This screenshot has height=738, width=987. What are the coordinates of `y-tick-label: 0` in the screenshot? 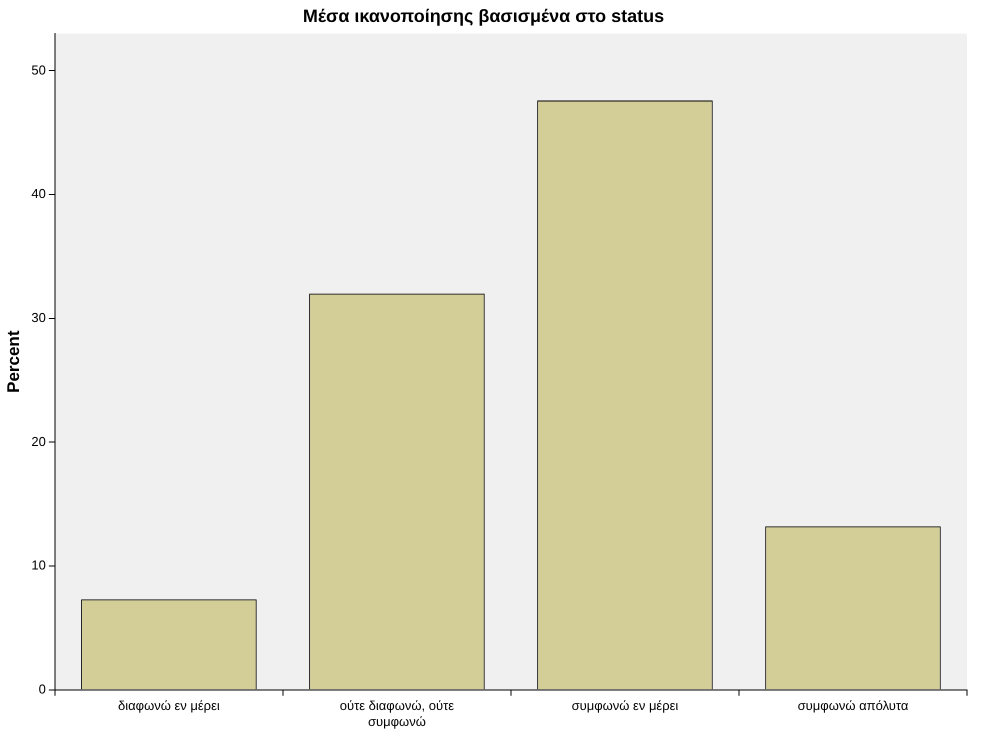 It's located at (42, 688).